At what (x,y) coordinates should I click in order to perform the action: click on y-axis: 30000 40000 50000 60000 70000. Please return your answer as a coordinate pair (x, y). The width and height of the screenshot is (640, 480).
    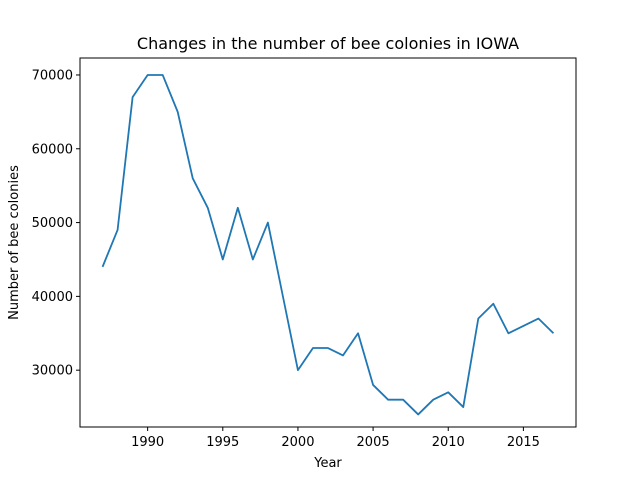
    Looking at the image, I should click on (56, 223).